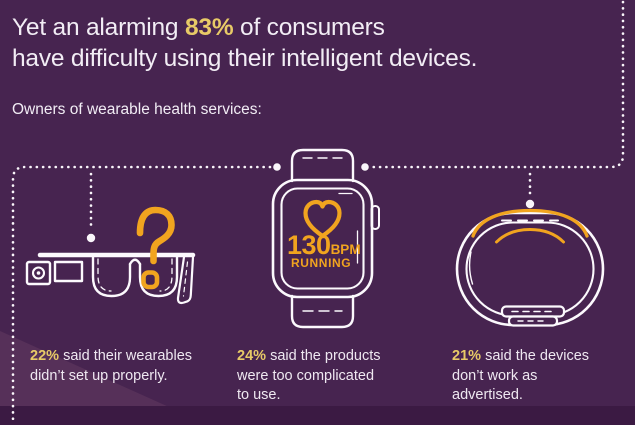 The height and width of the screenshot is (425, 635). I want to click on glasses-camera-lens, so click(38, 273).